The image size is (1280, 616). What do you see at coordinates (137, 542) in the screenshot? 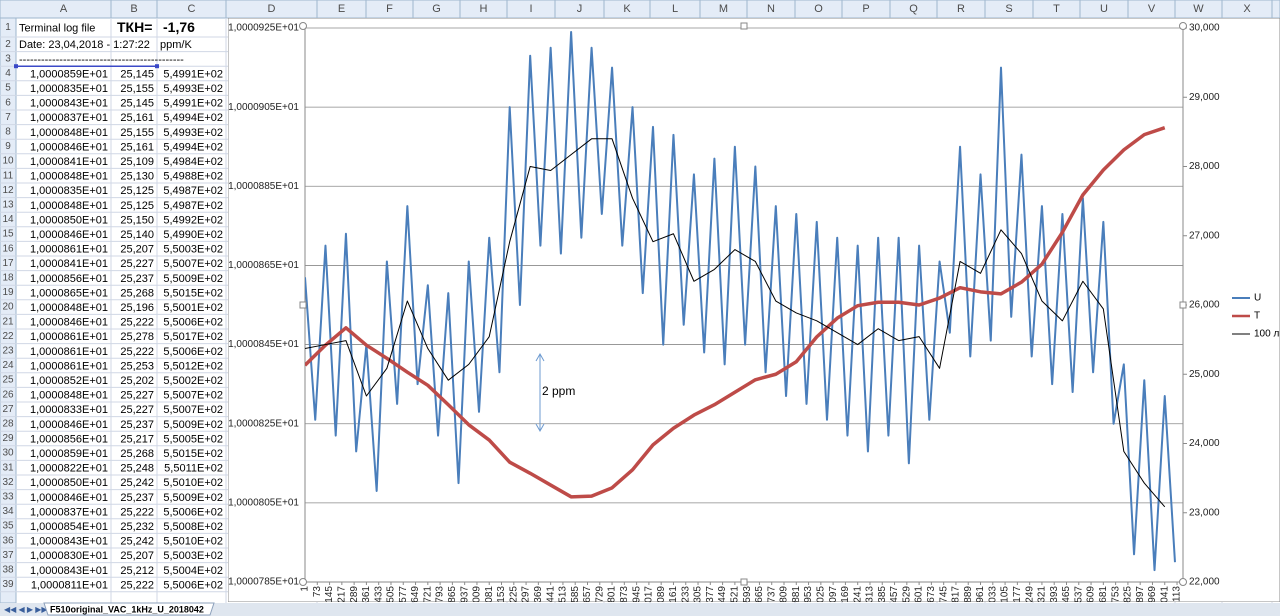
I see `cell-text: 25,242` at bounding box center [137, 542].